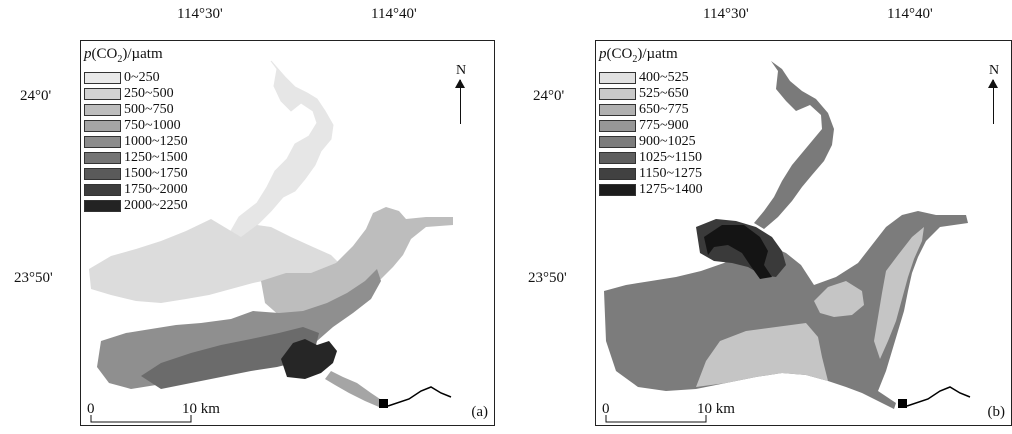 The height and width of the screenshot is (434, 1012). What do you see at coordinates (216, 261) in the screenshot?
I see `region-a-nw-band` at bounding box center [216, 261].